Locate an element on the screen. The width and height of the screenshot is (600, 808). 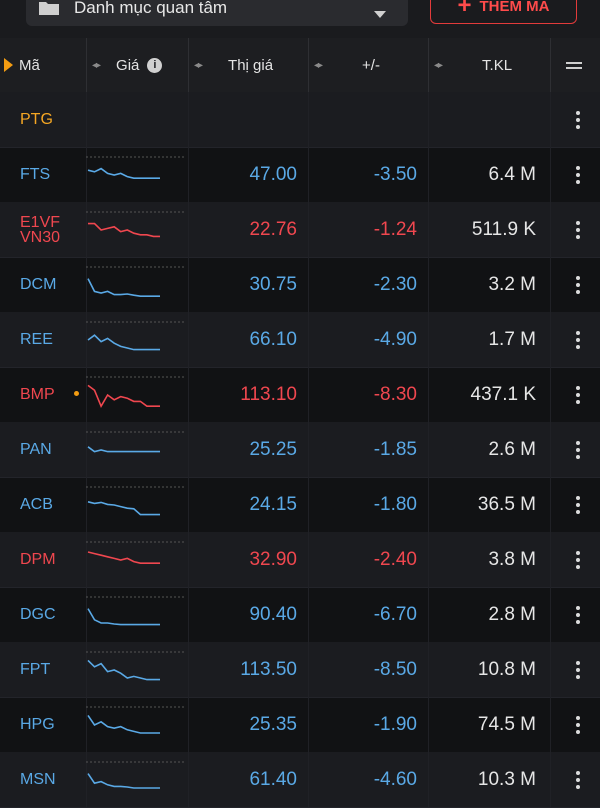
volume-cell: 1.7 M is located at coordinates (512, 339).